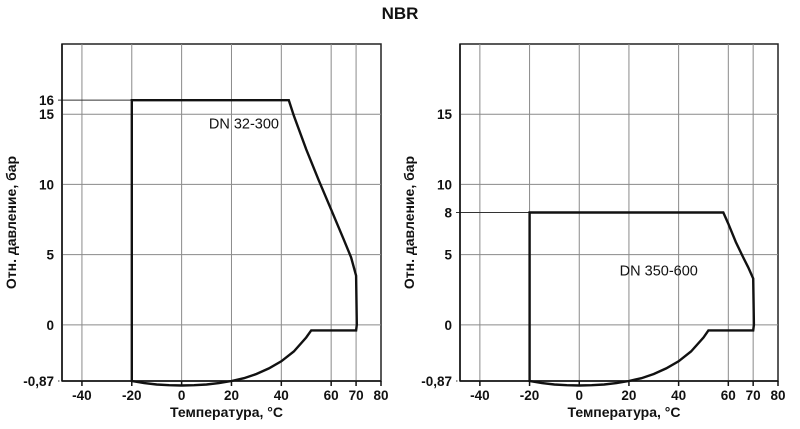 This screenshot has width=800, height=429. Describe the element at coordinates (642, 299) in the screenshot. I see `operating-region` at that location.